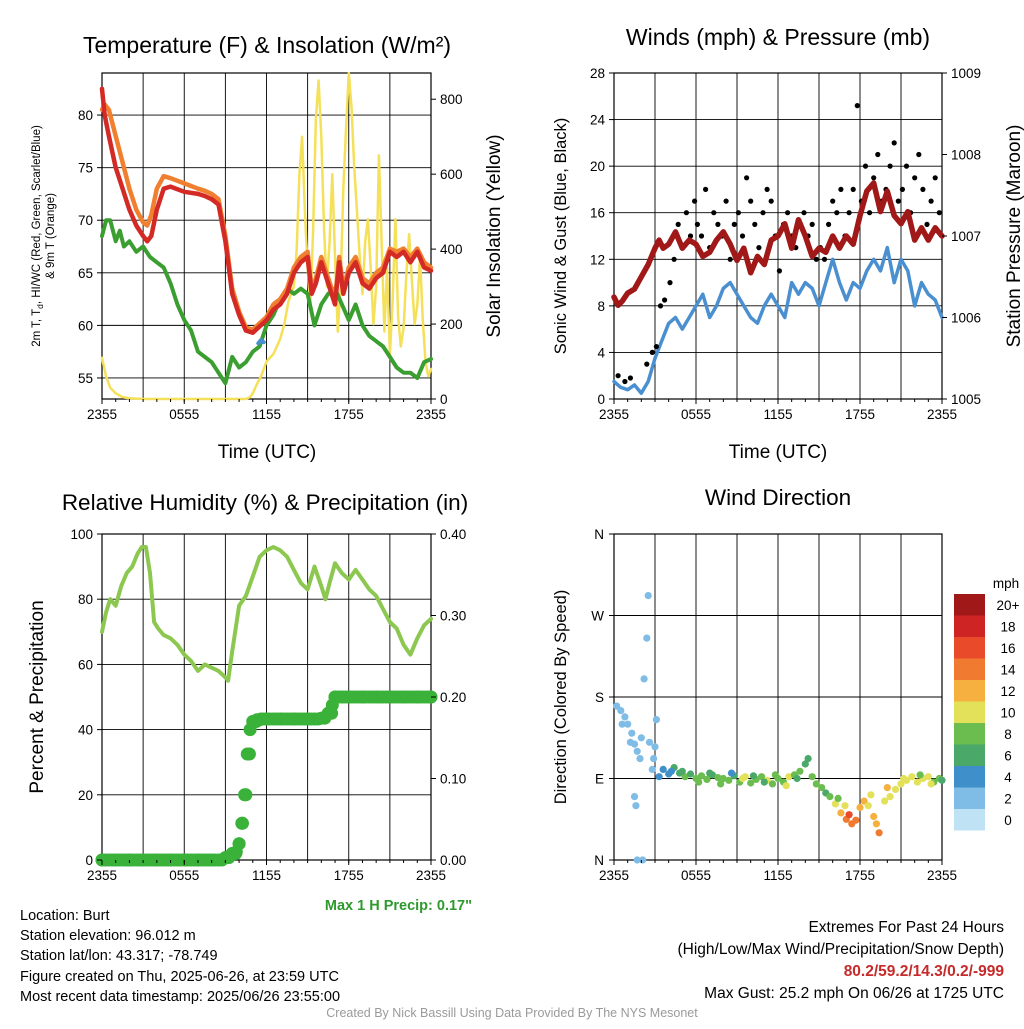 The height and width of the screenshot is (1029, 1024). Describe the element at coordinates (85, 664) in the screenshot. I see `y-tick-label: 60` at that location.